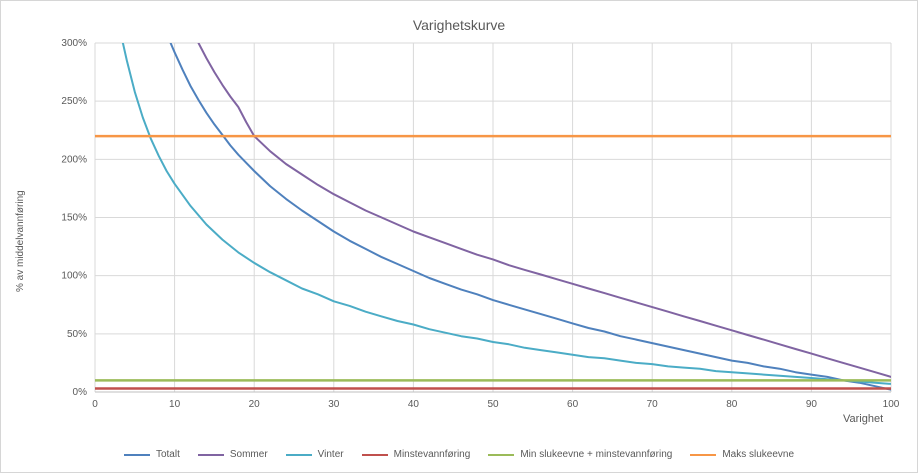 The image size is (918, 473). I want to click on x-tick-label: 80, so click(732, 404).